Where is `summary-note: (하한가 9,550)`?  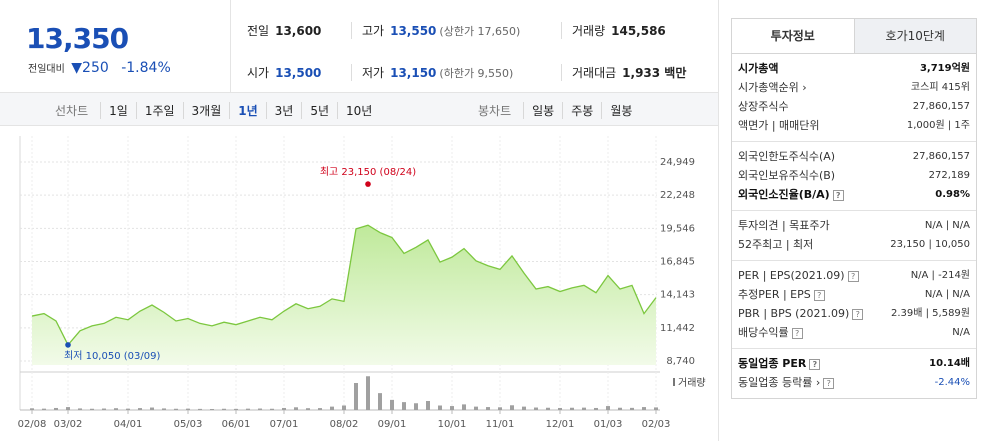
summary-note: (하한가 9,550) is located at coordinates (476, 73).